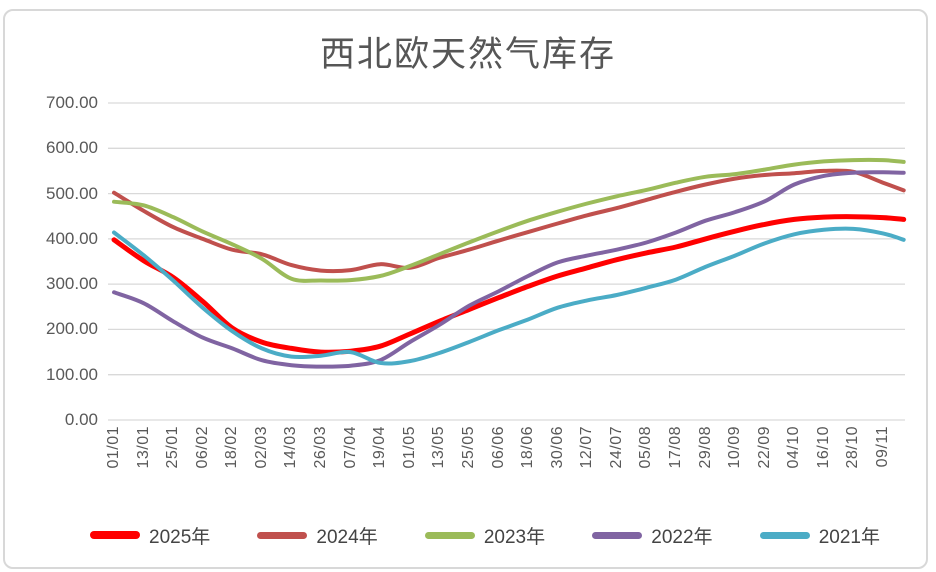 The image size is (936, 572). I want to click on legend-swatch-2024, so click(282, 535).